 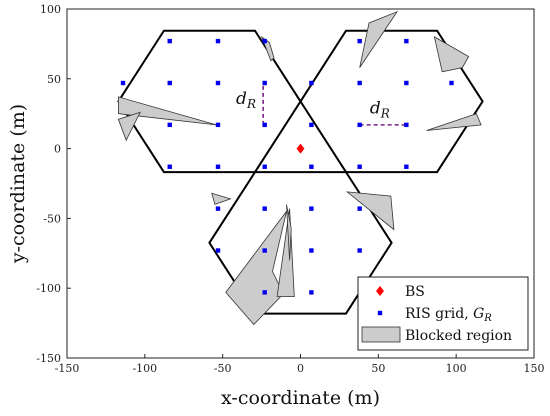 What do you see at coordinates (448, 315) in the screenshot?
I see `legend-ris-label: RIS grid, GR` at bounding box center [448, 315].